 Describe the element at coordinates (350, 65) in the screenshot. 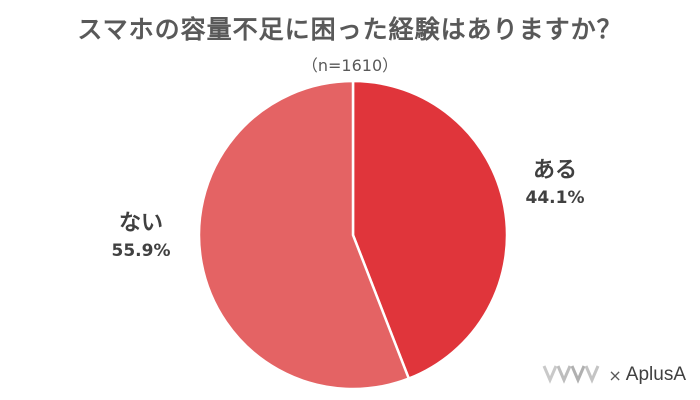

I see `chart-subtitle: （n=1610）` at that location.